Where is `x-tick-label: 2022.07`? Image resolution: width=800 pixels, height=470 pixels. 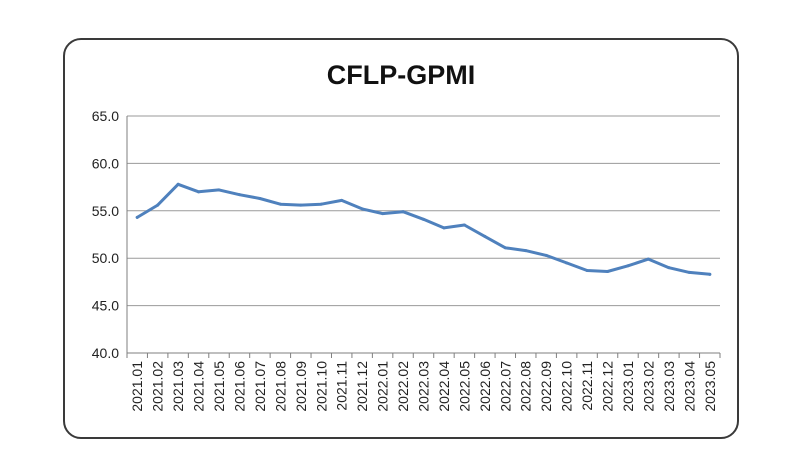 x-tick-label: 2022.07 is located at coordinates (505, 386).